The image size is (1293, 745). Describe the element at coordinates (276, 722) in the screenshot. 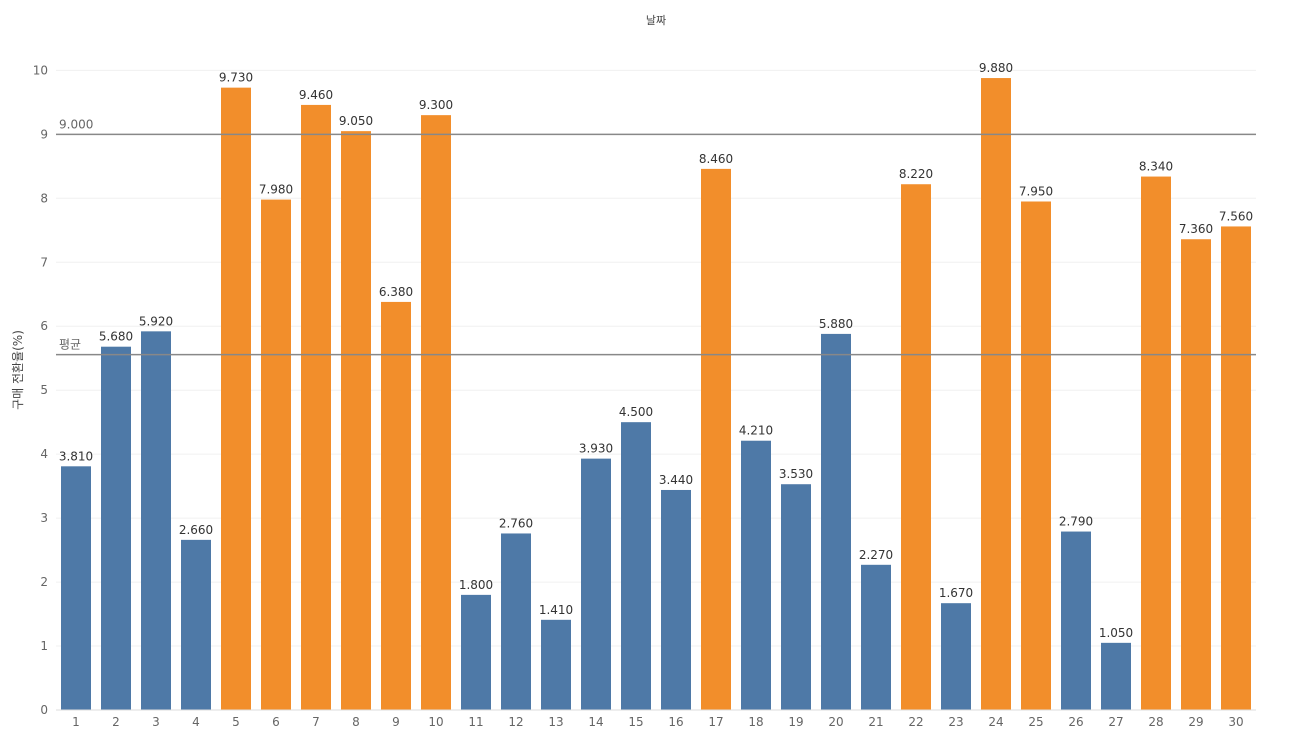

I see `x-tick-label: 6` at that location.